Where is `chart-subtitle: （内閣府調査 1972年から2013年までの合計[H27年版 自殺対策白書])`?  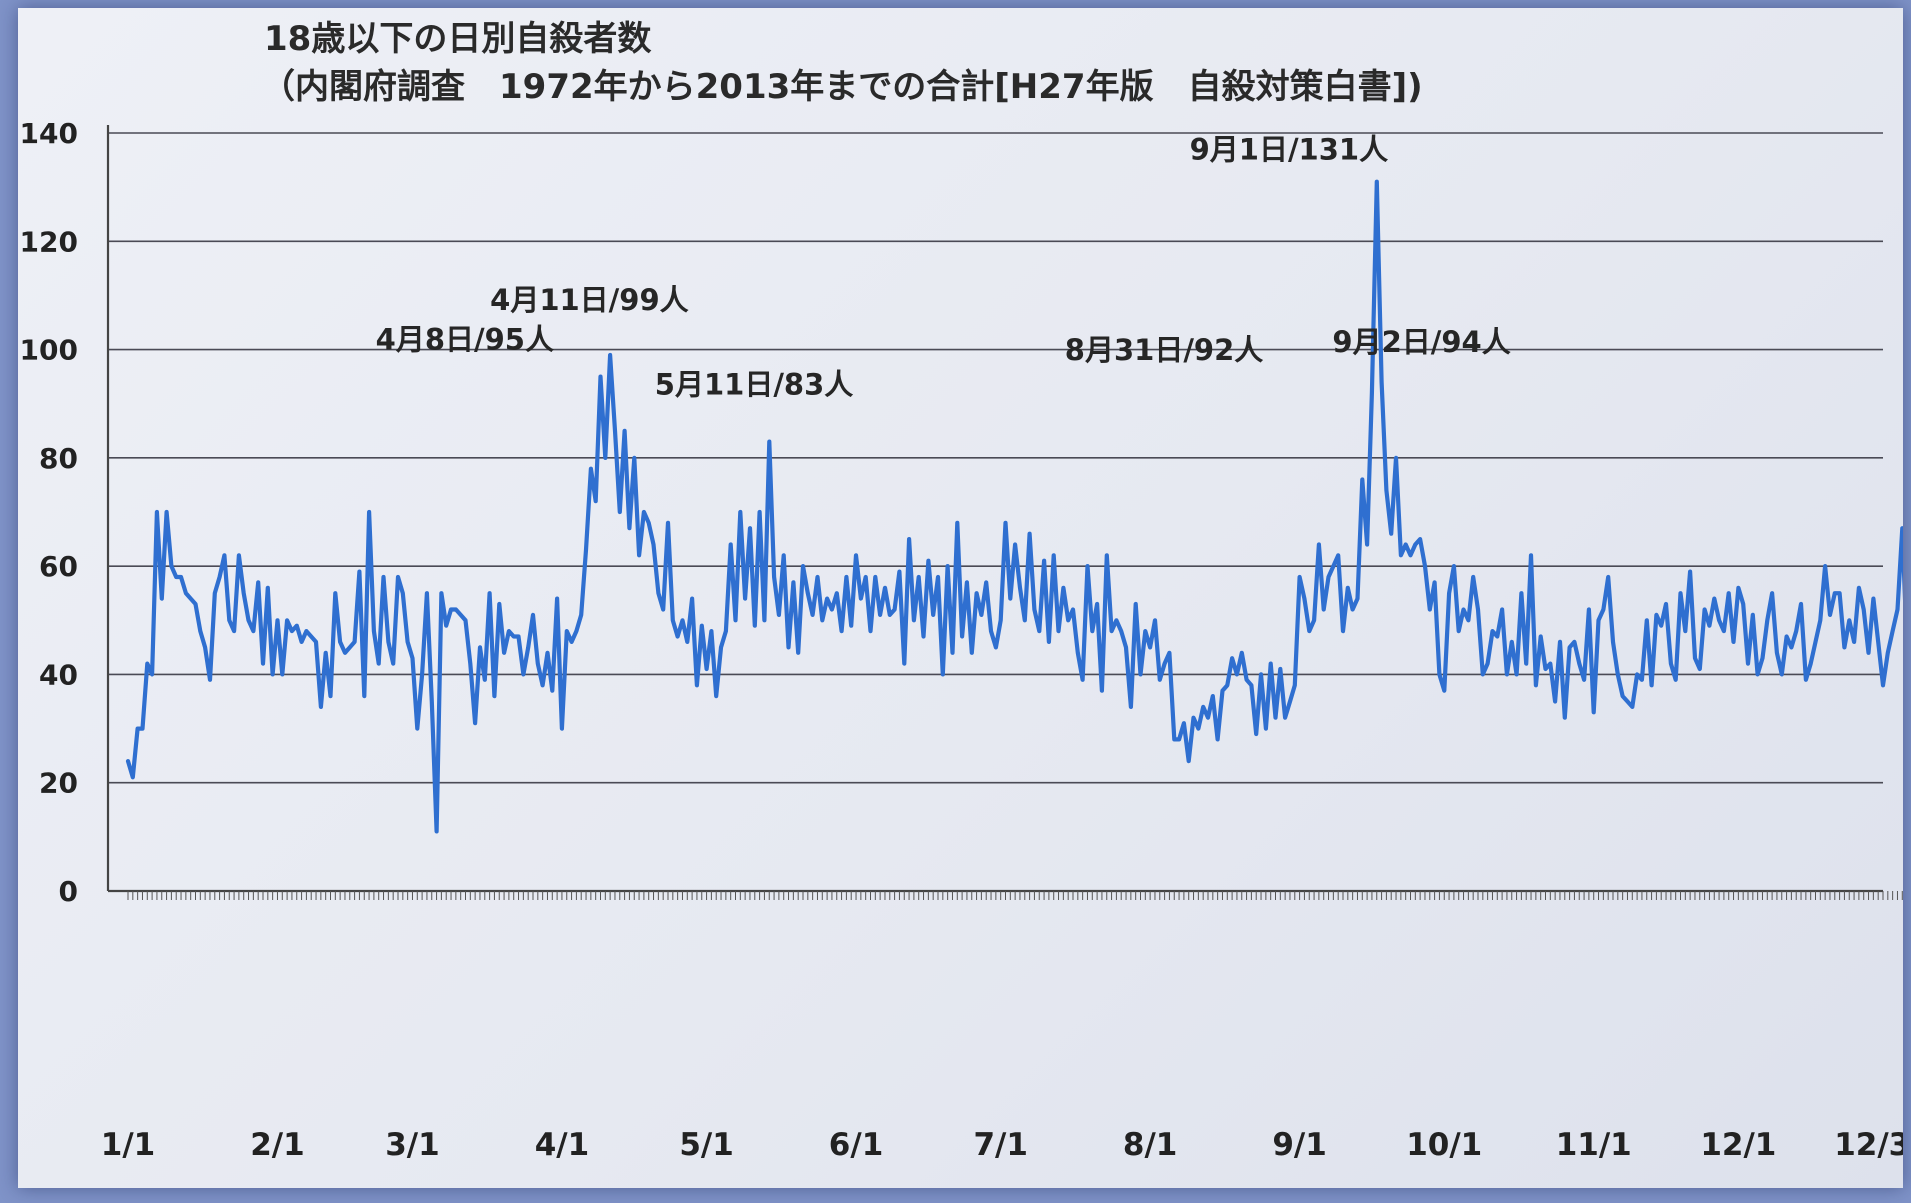 chart-subtitle: （内閣府調査 1972年から2013年までの合計[H27年版 自殺対策白書]) is located at coordinates (842, 87).